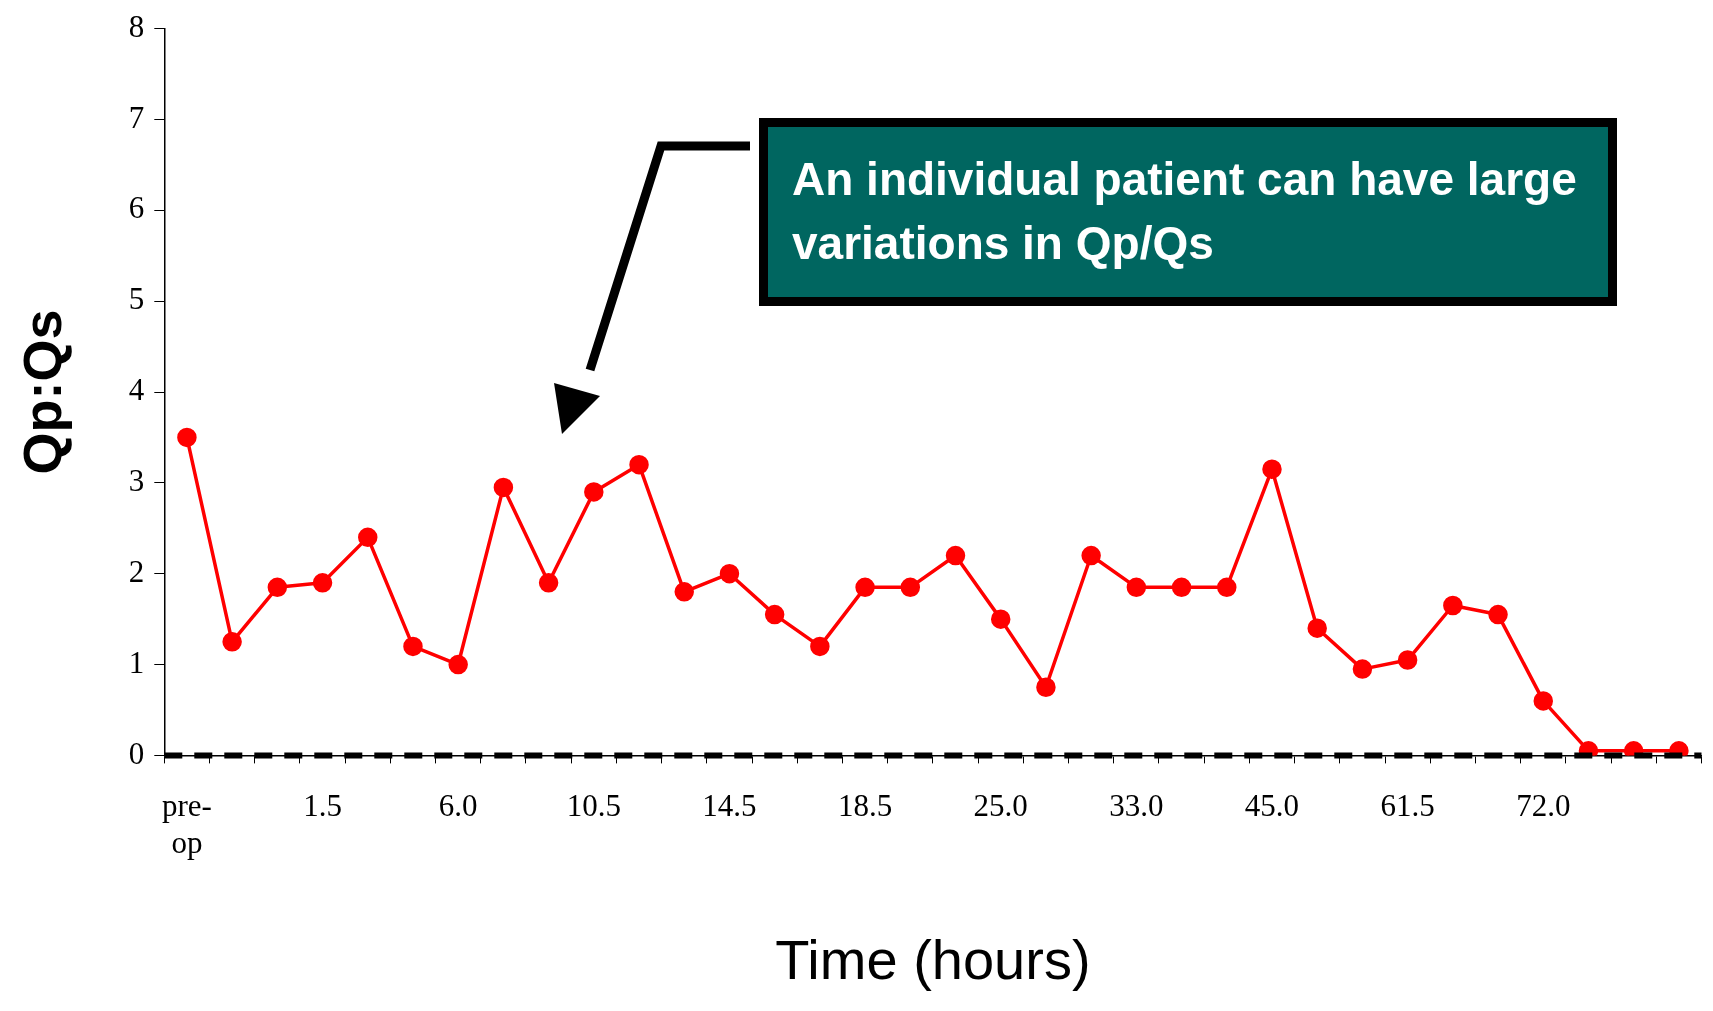 The image size is (1713, 1011). What do you see at coordinates (136, 208) in the screenshot?
I see `y-tick-label: 6` at bounding box center [136, 208].